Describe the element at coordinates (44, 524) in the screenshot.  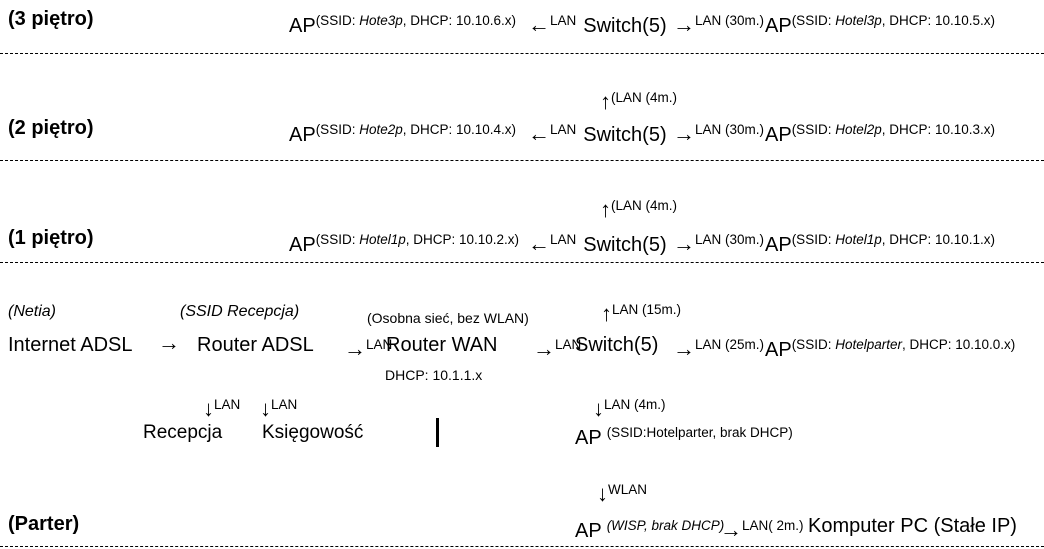
I see `ground-label: (Parter)` at that location.